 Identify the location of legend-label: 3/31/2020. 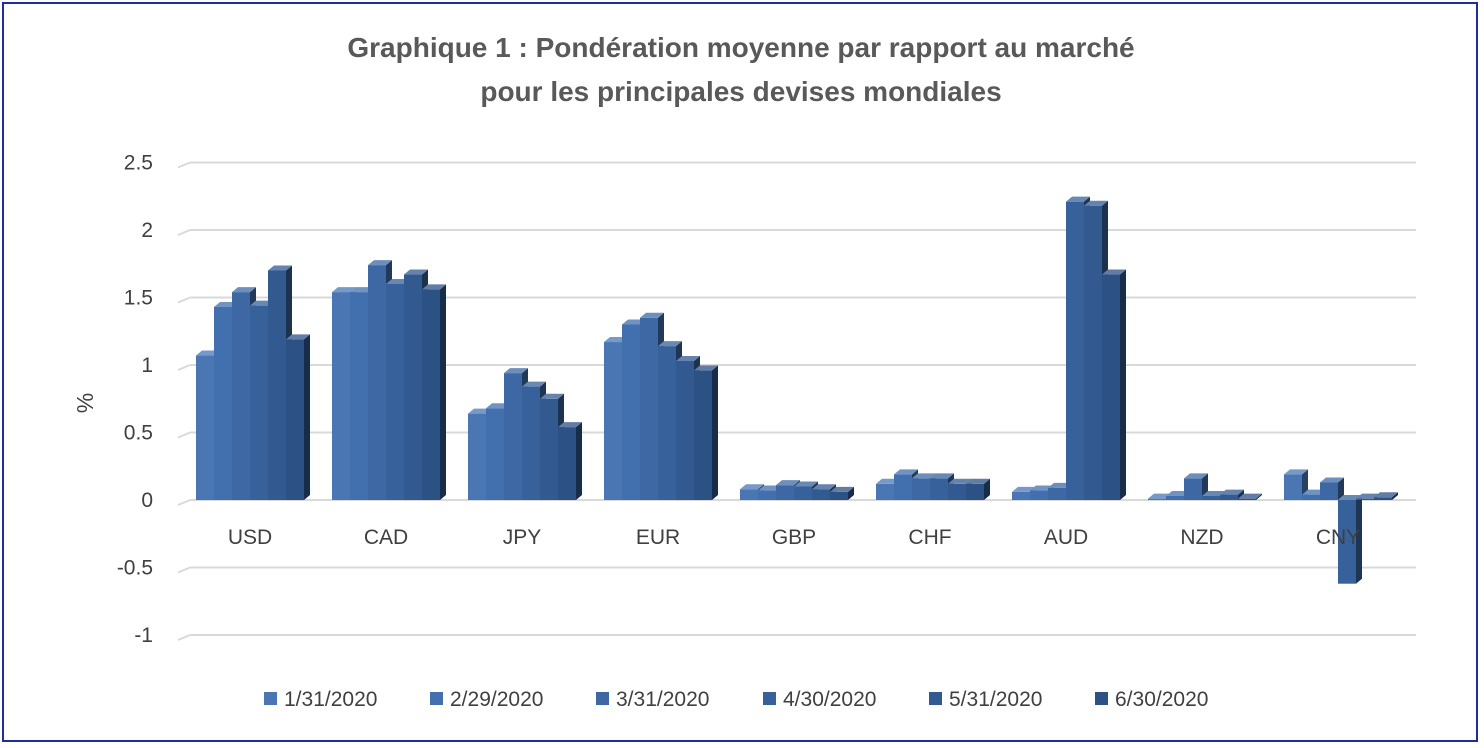
(662, 699).